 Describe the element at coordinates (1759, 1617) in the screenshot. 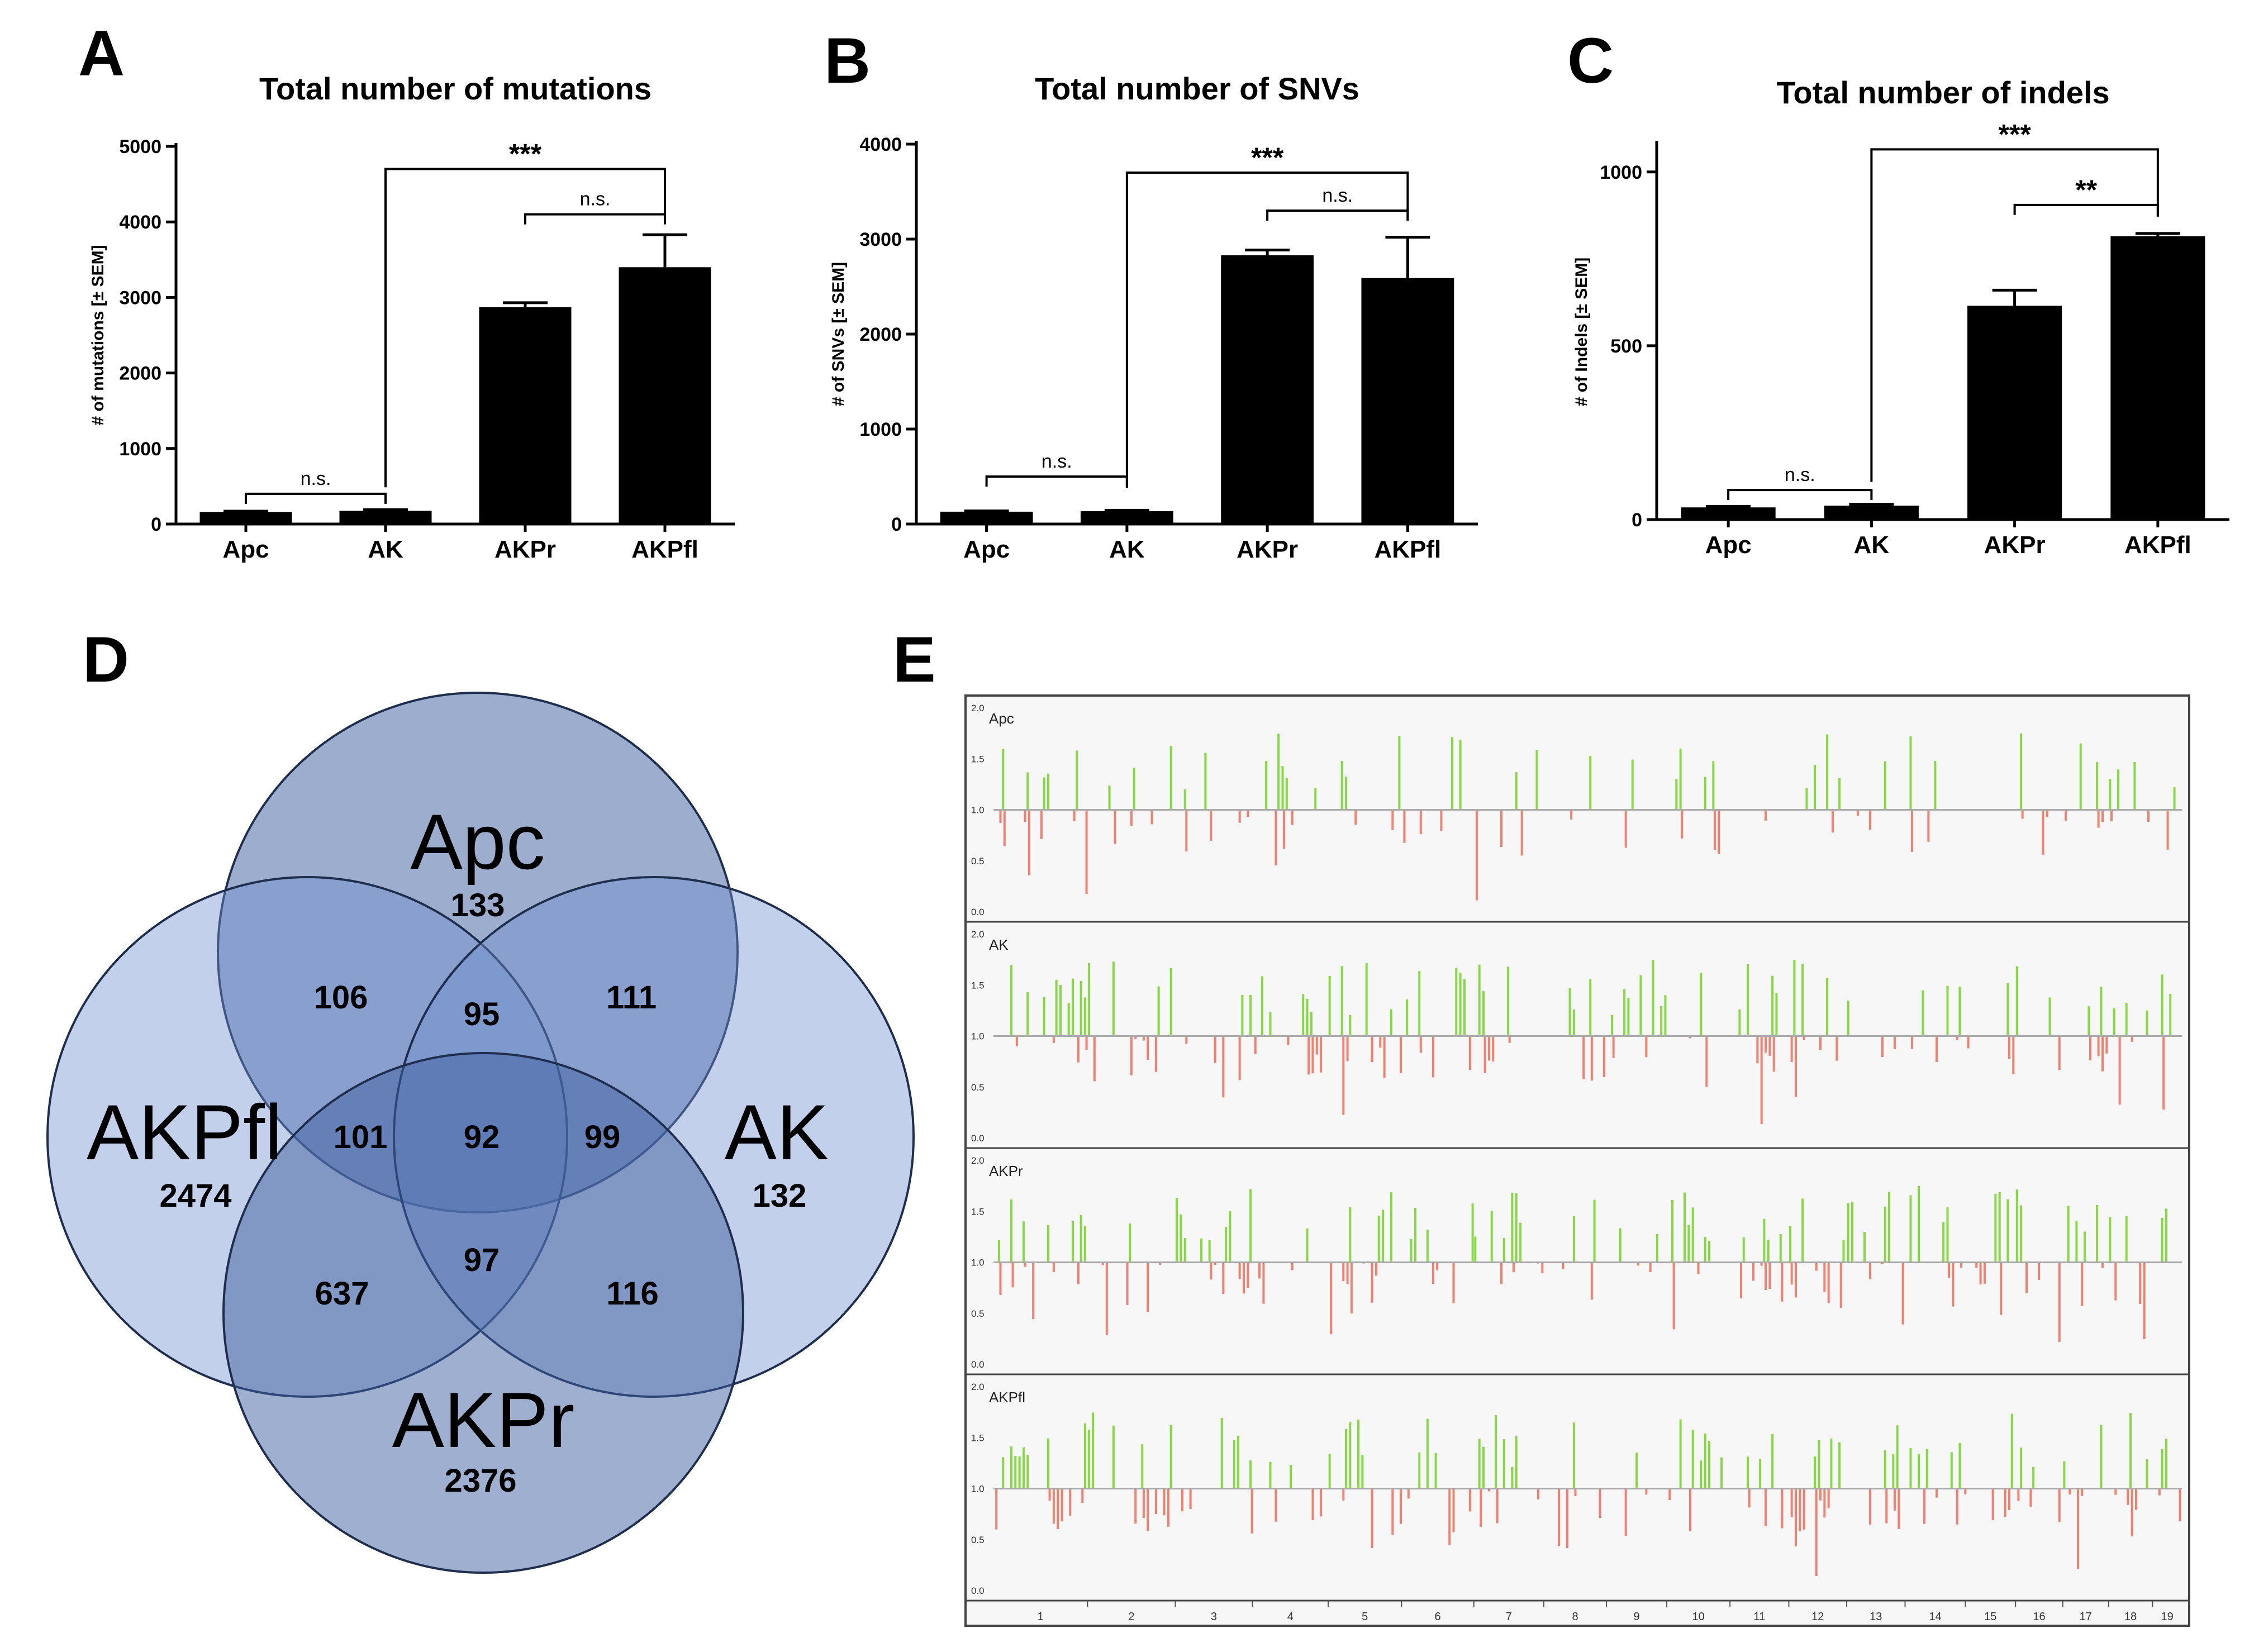

I see `chromosome-label: 11` at that location.